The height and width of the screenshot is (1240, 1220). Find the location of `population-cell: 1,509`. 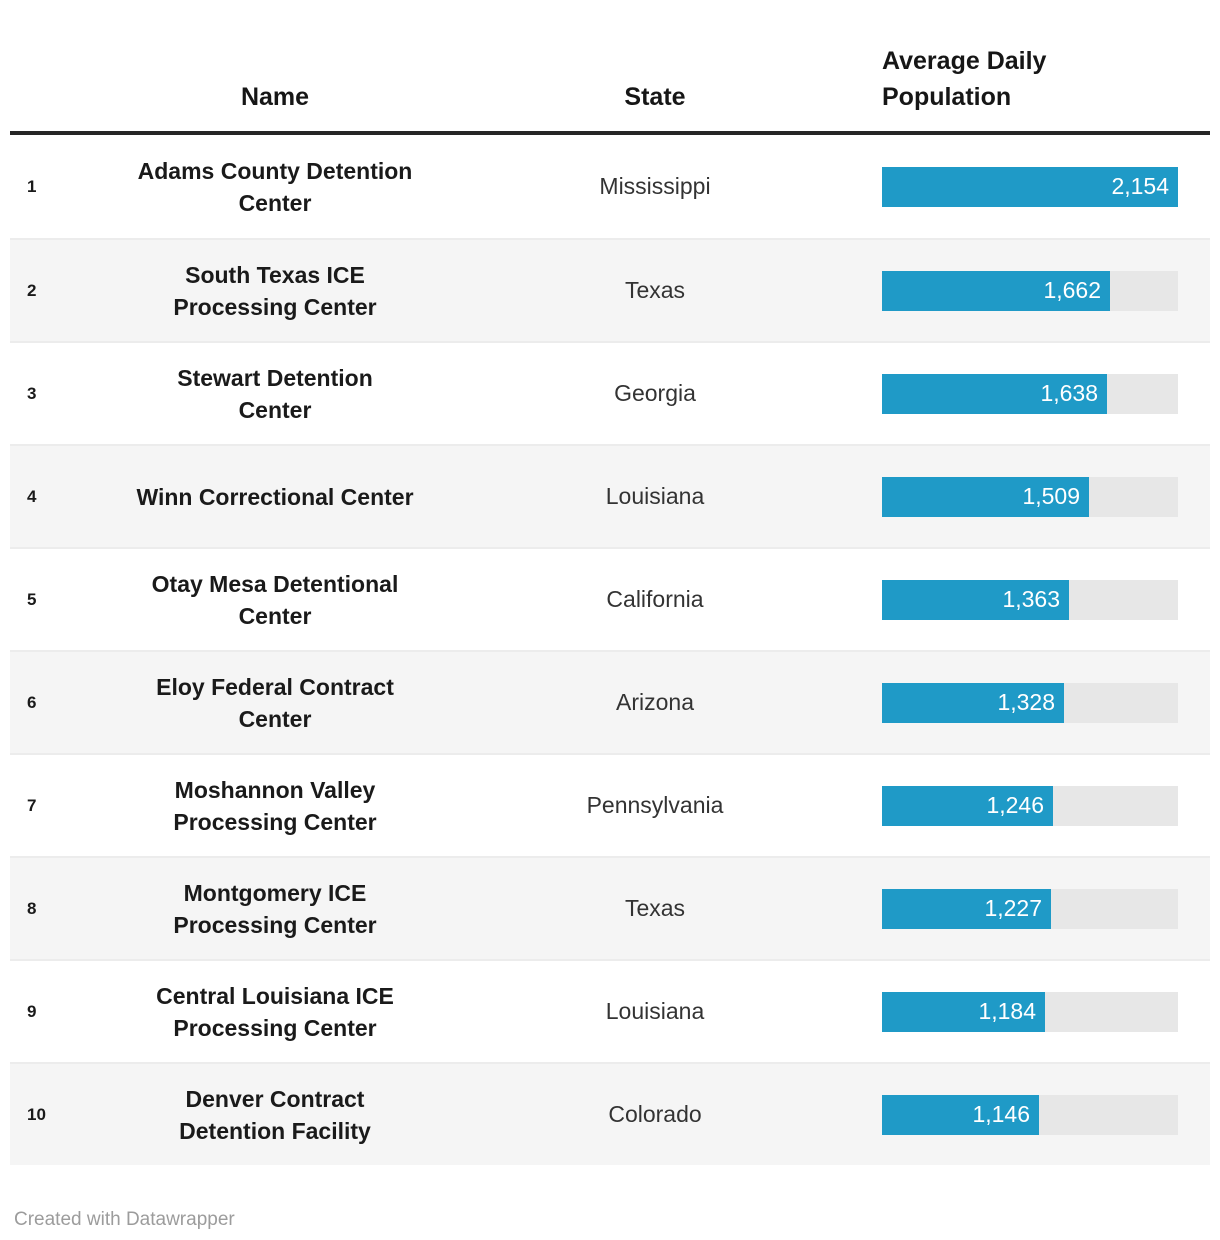

population-cell: 1,509 is located at coordinates (1020, 496).